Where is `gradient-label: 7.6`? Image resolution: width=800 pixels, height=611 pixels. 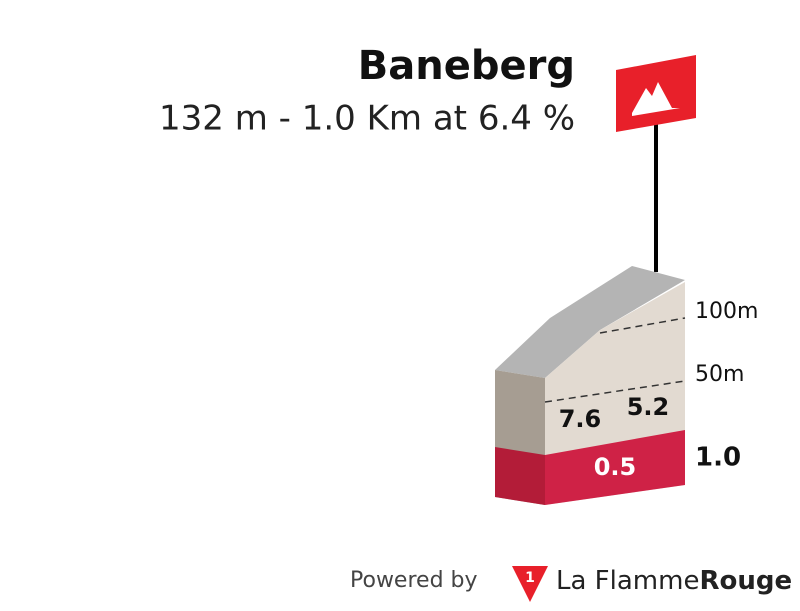
gradient-label: 7.6 is located at coordinates (580, 419).